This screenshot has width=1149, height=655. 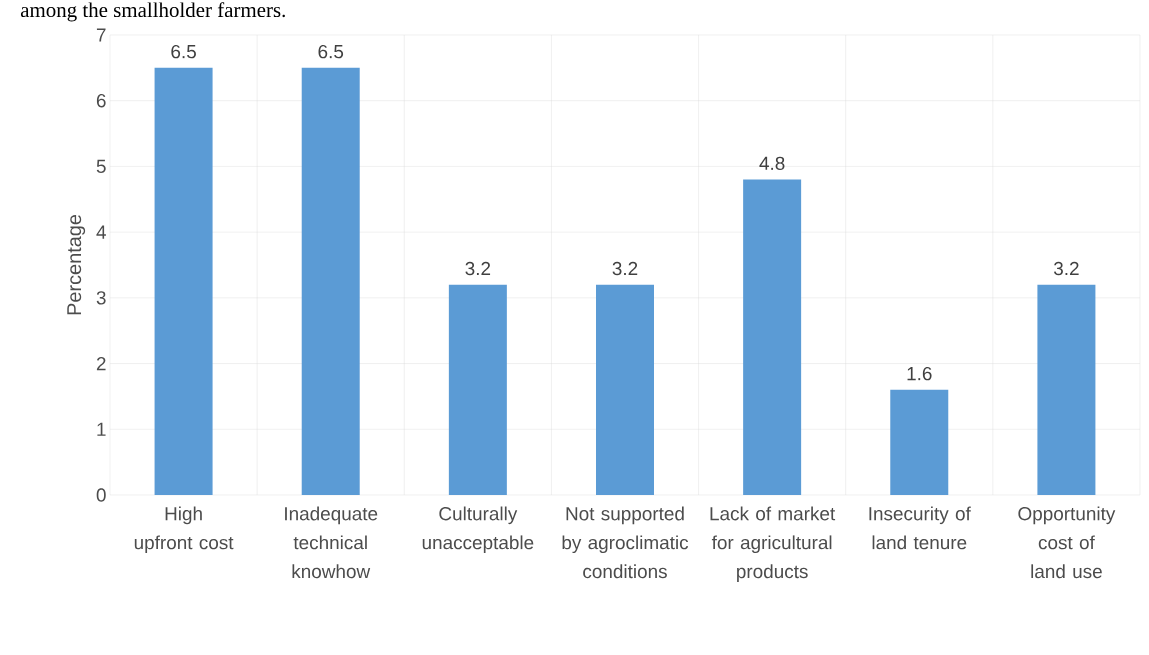 I want to click on x-tick-label: Not supported by agroclimatic conditions, so click(x=625, y=542).